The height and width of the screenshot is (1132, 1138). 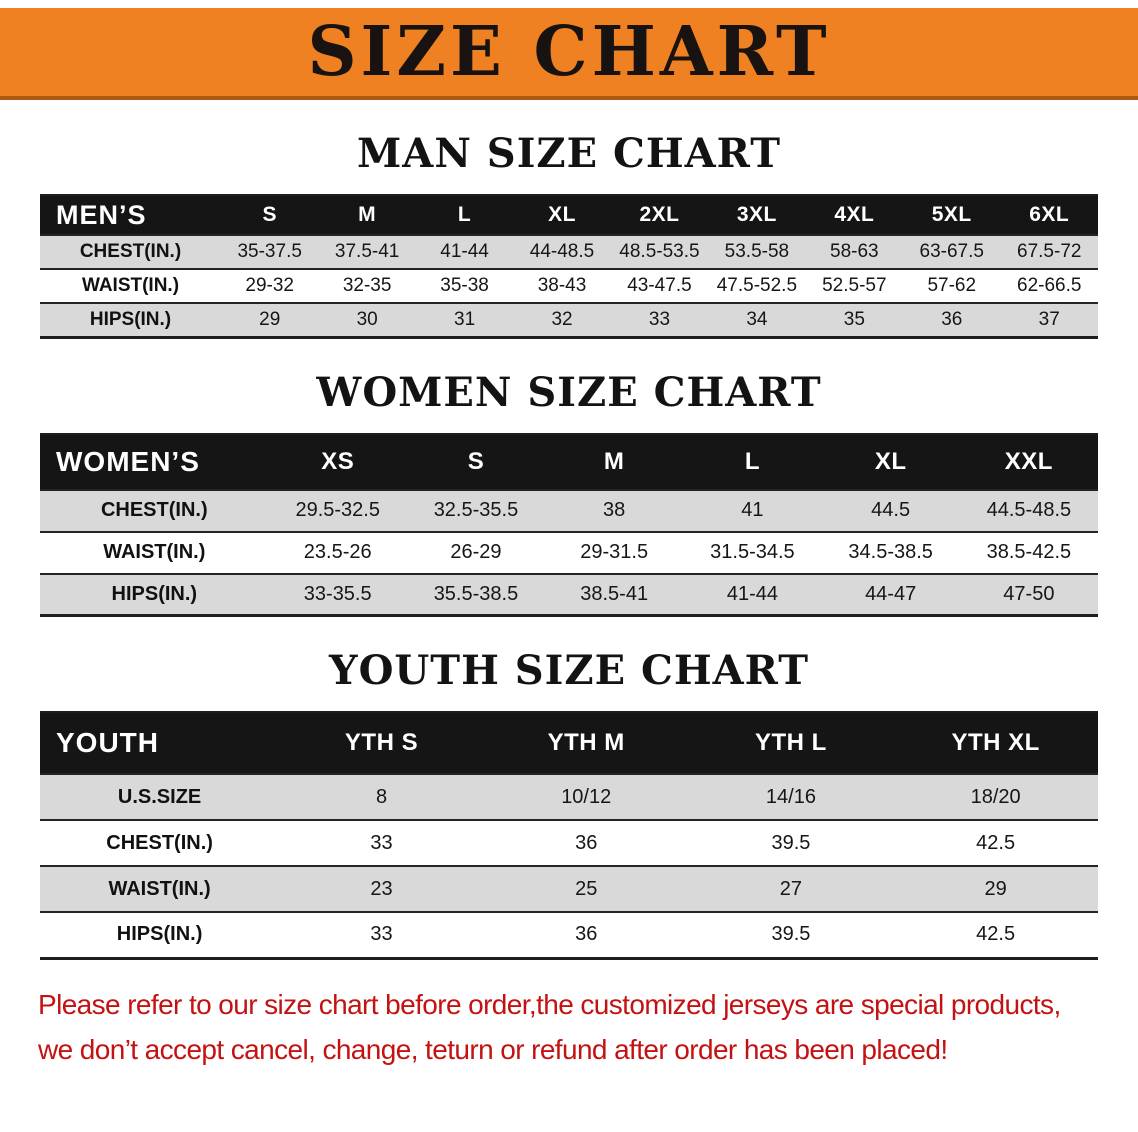 I want to click on measurement-value: 37.5-41, so click(x=367, y=251).